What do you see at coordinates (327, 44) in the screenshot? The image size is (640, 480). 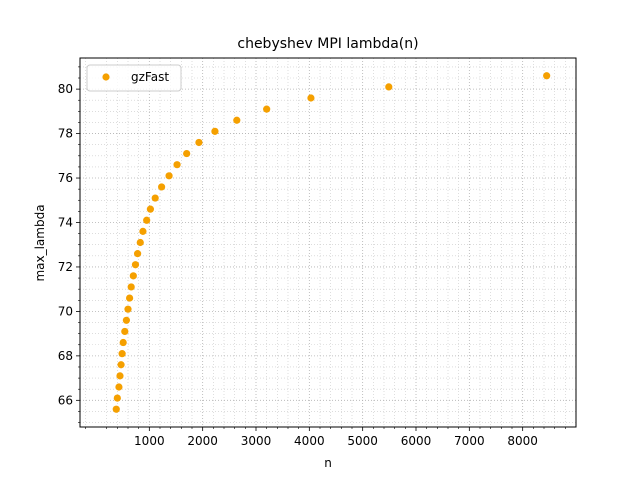 I see `chart-title: chebyshev MPI lambda(n)` at bounding box center [327, 44].